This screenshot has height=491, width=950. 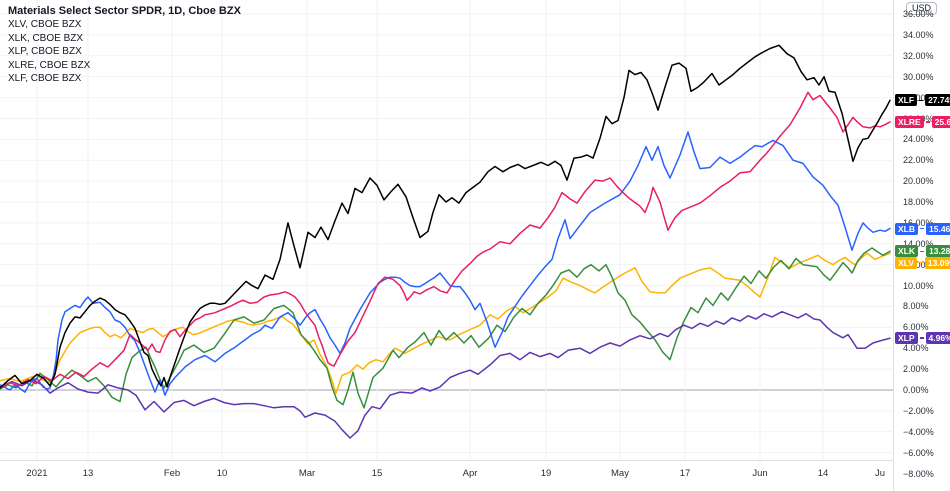 I want to click on price-tick-label: 34.00%, so click(x=918, y=34).